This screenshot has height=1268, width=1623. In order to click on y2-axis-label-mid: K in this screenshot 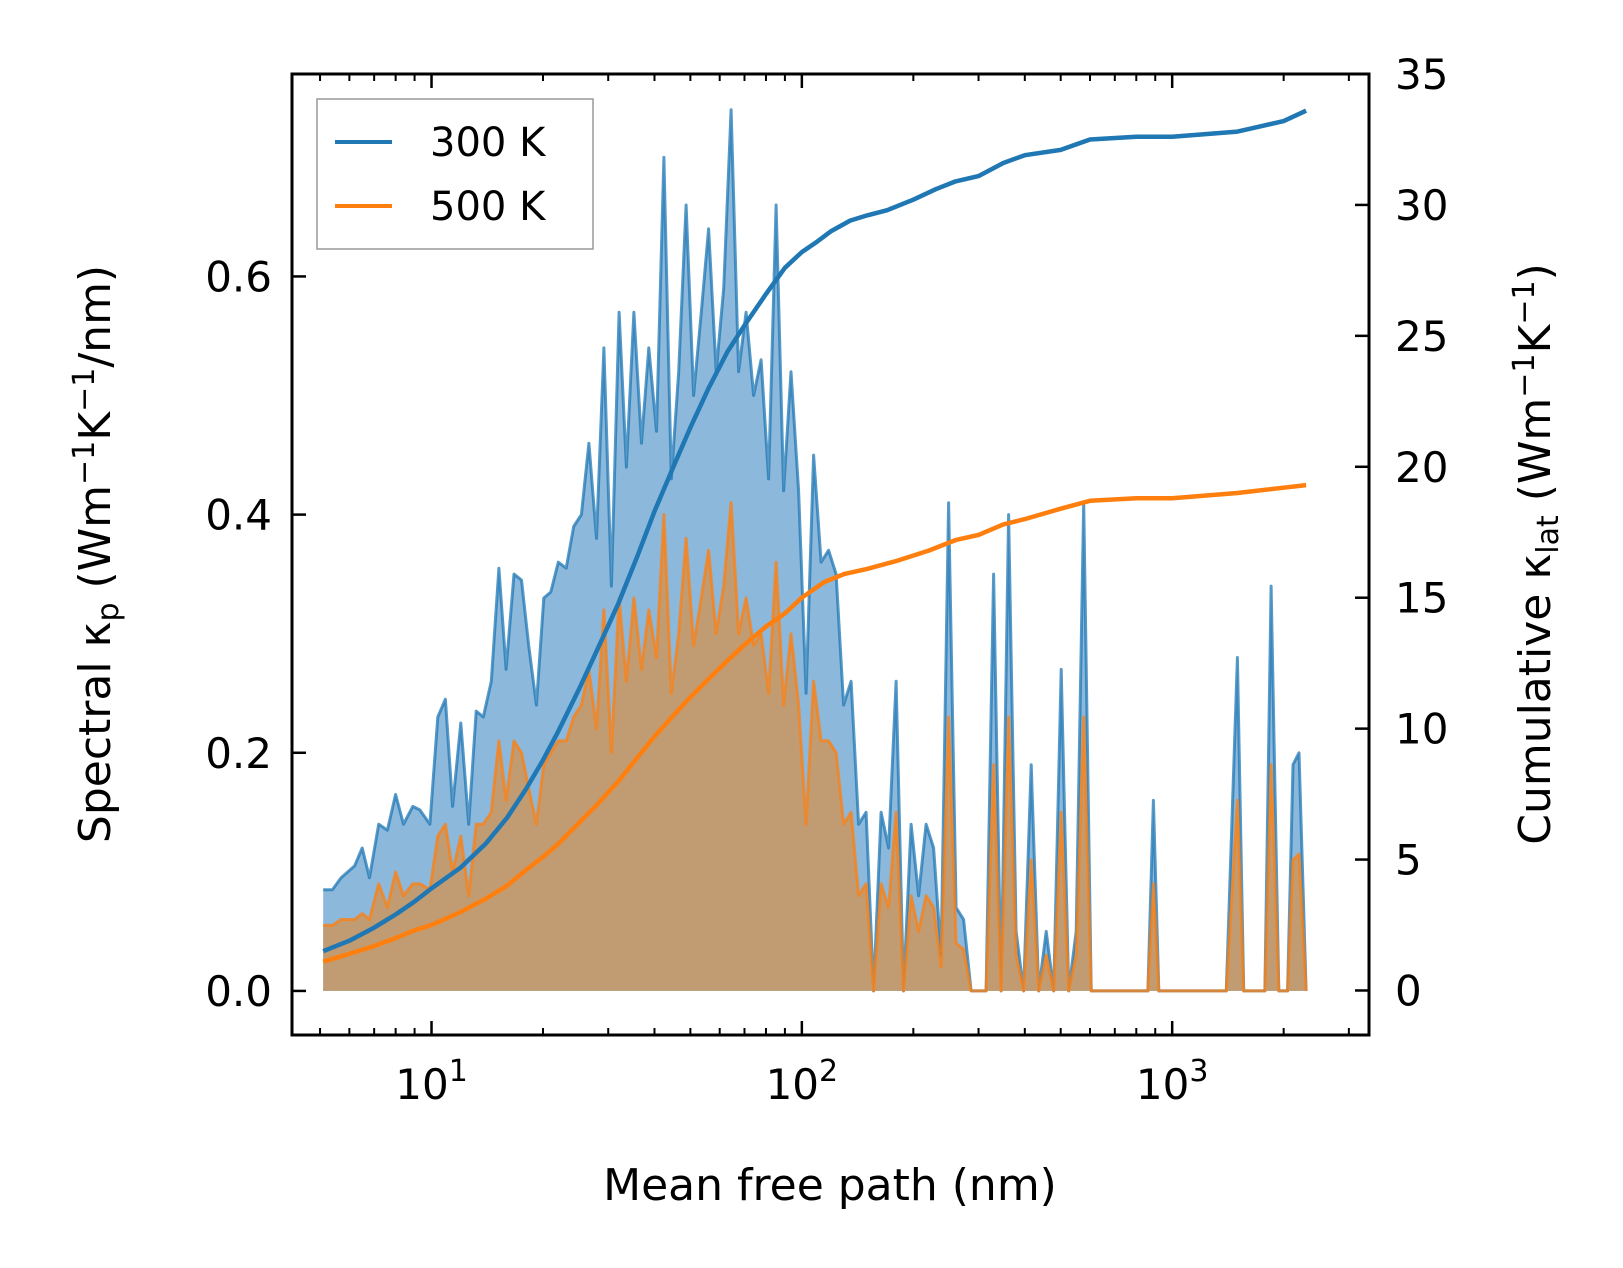, I will do `click(1535, 338)`.